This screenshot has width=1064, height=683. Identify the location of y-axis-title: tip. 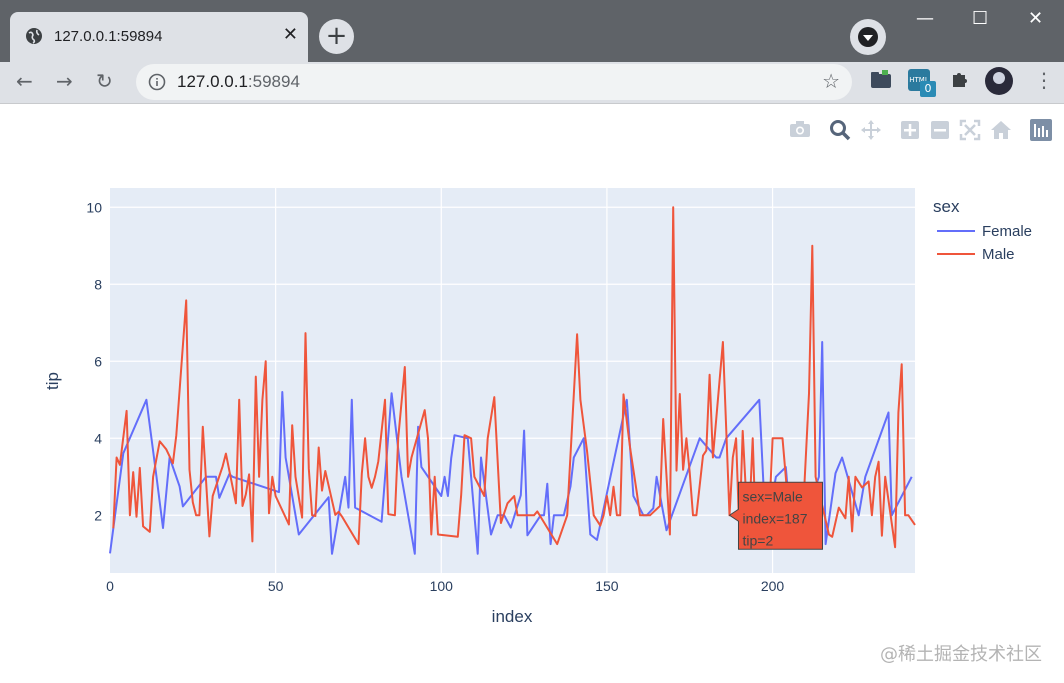
(52, 381).